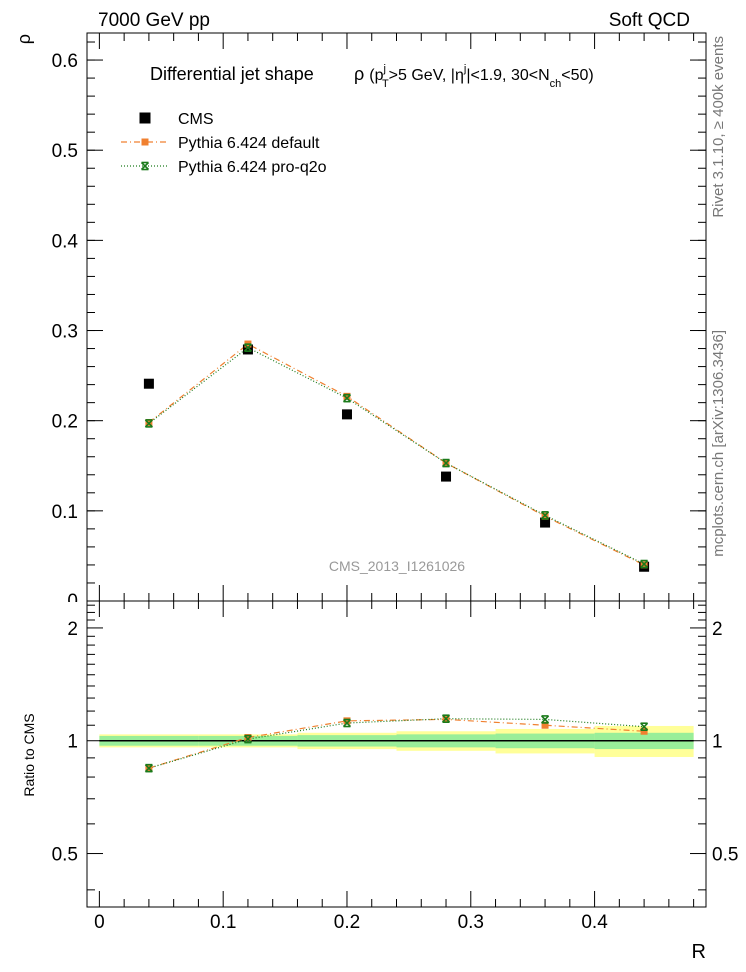  What do you see at coordinates (649, 20) in the screenshot?
I see `category-label: Soft QCD` at bounding box center [649, 20].